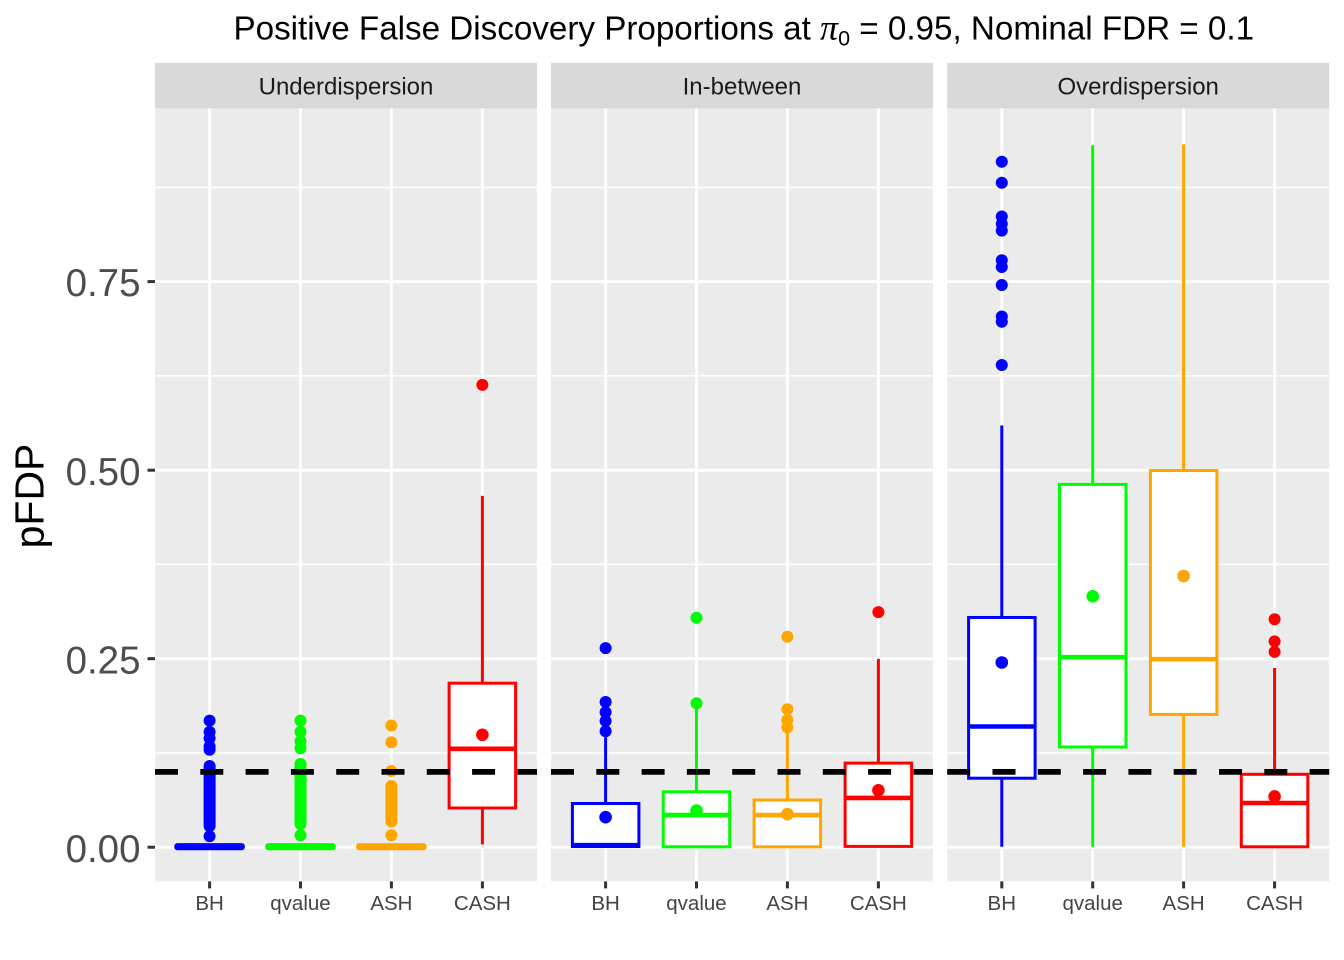 The height and width of the screenshot is (960, 1344). I want to click on svg-text: 0.50, so click(103, 472).